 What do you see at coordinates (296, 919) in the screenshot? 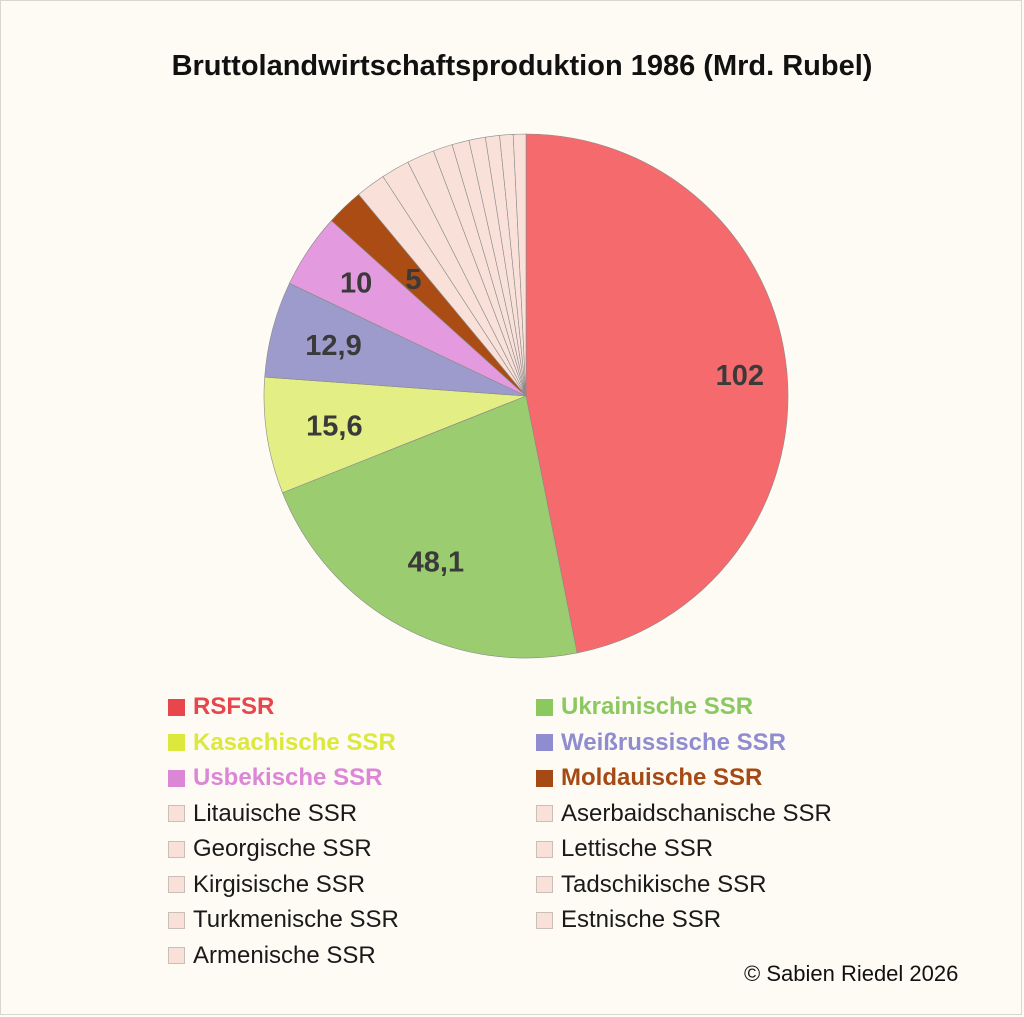
I see `legend-label: Turkmenische SSR` at bounding box center [296, 919].